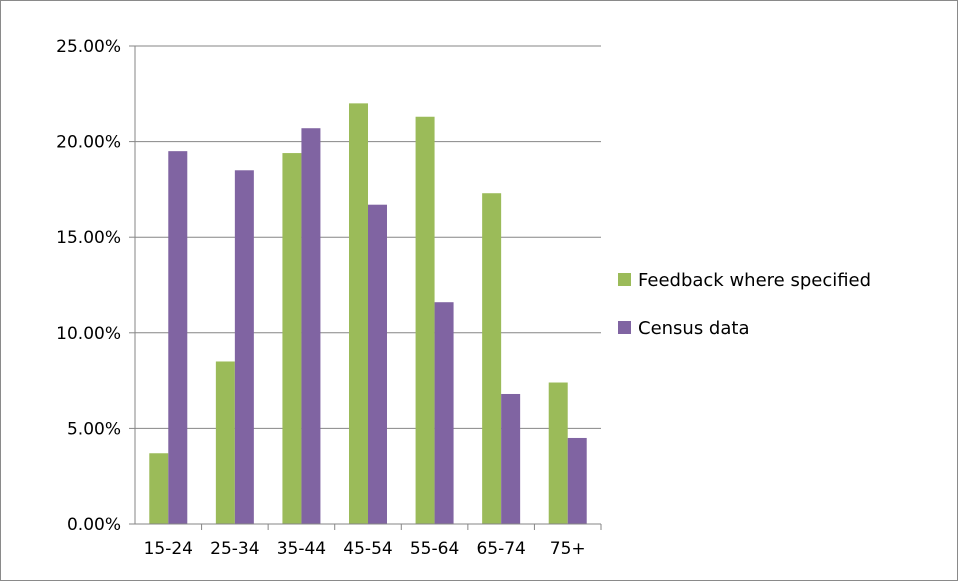 The image size is (958, 582). Describe the element at coordinates (434, 549) in the screenshot. I see `x-tick-label: 55-64` at that location.